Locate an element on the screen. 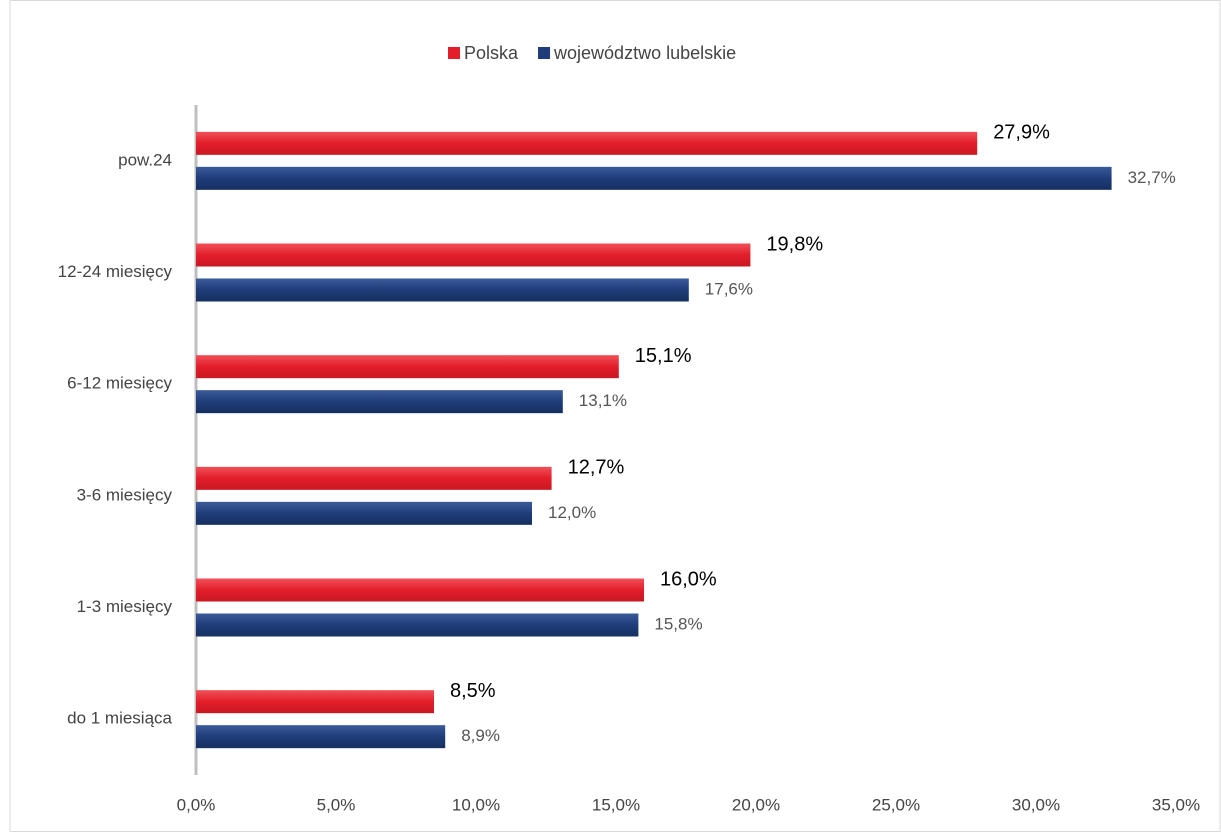  value-label: 32,7% is located at coordinates (1152, 177).